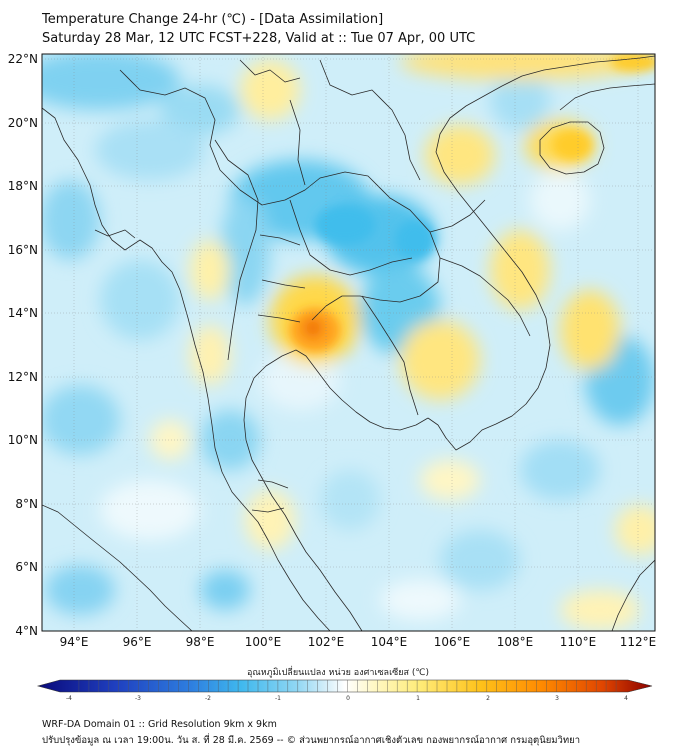 This screenshot has height=756, width=676. Describe the element at coordinates (23, 250) in the screenshot. I see `lat-tick-16n: 16°N` at that location.